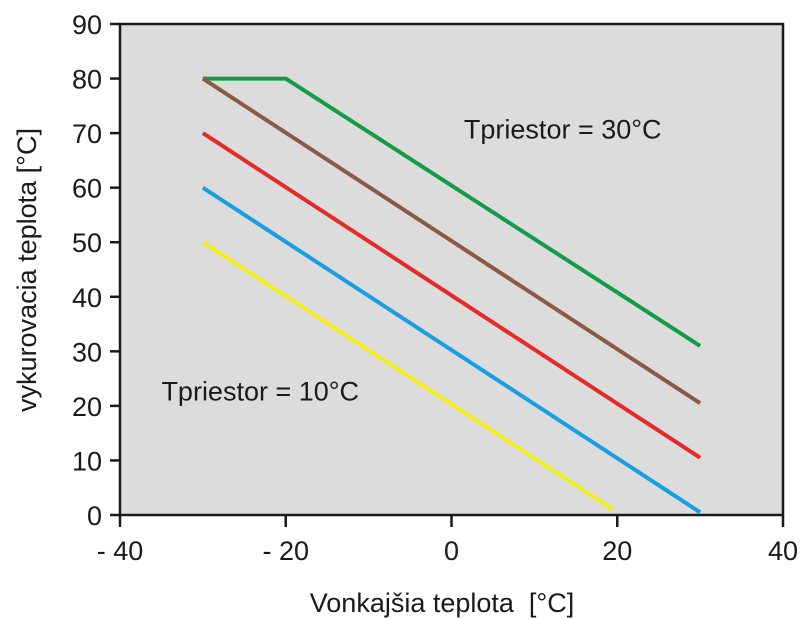 Image resolution: width=803 pixels, height=619 pixels. What do you see at coordinates (87, 25) in the screenshot?
I see `y-tick-label: 90` at bounding box center [87, 25].